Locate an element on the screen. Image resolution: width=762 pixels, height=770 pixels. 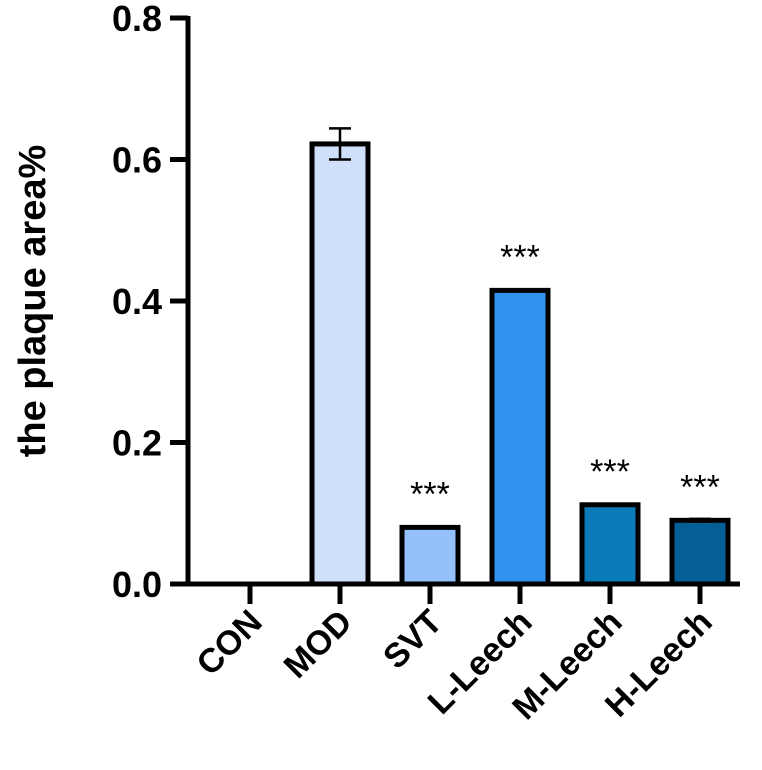
bar-l-leech is located at coordinates (520, 437).